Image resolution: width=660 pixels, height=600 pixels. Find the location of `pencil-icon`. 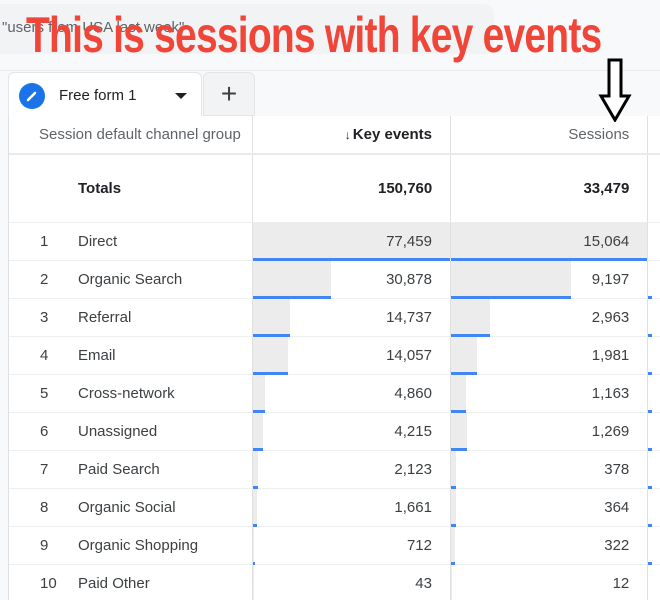

pencil-icon is located at coordinates (32, 95).